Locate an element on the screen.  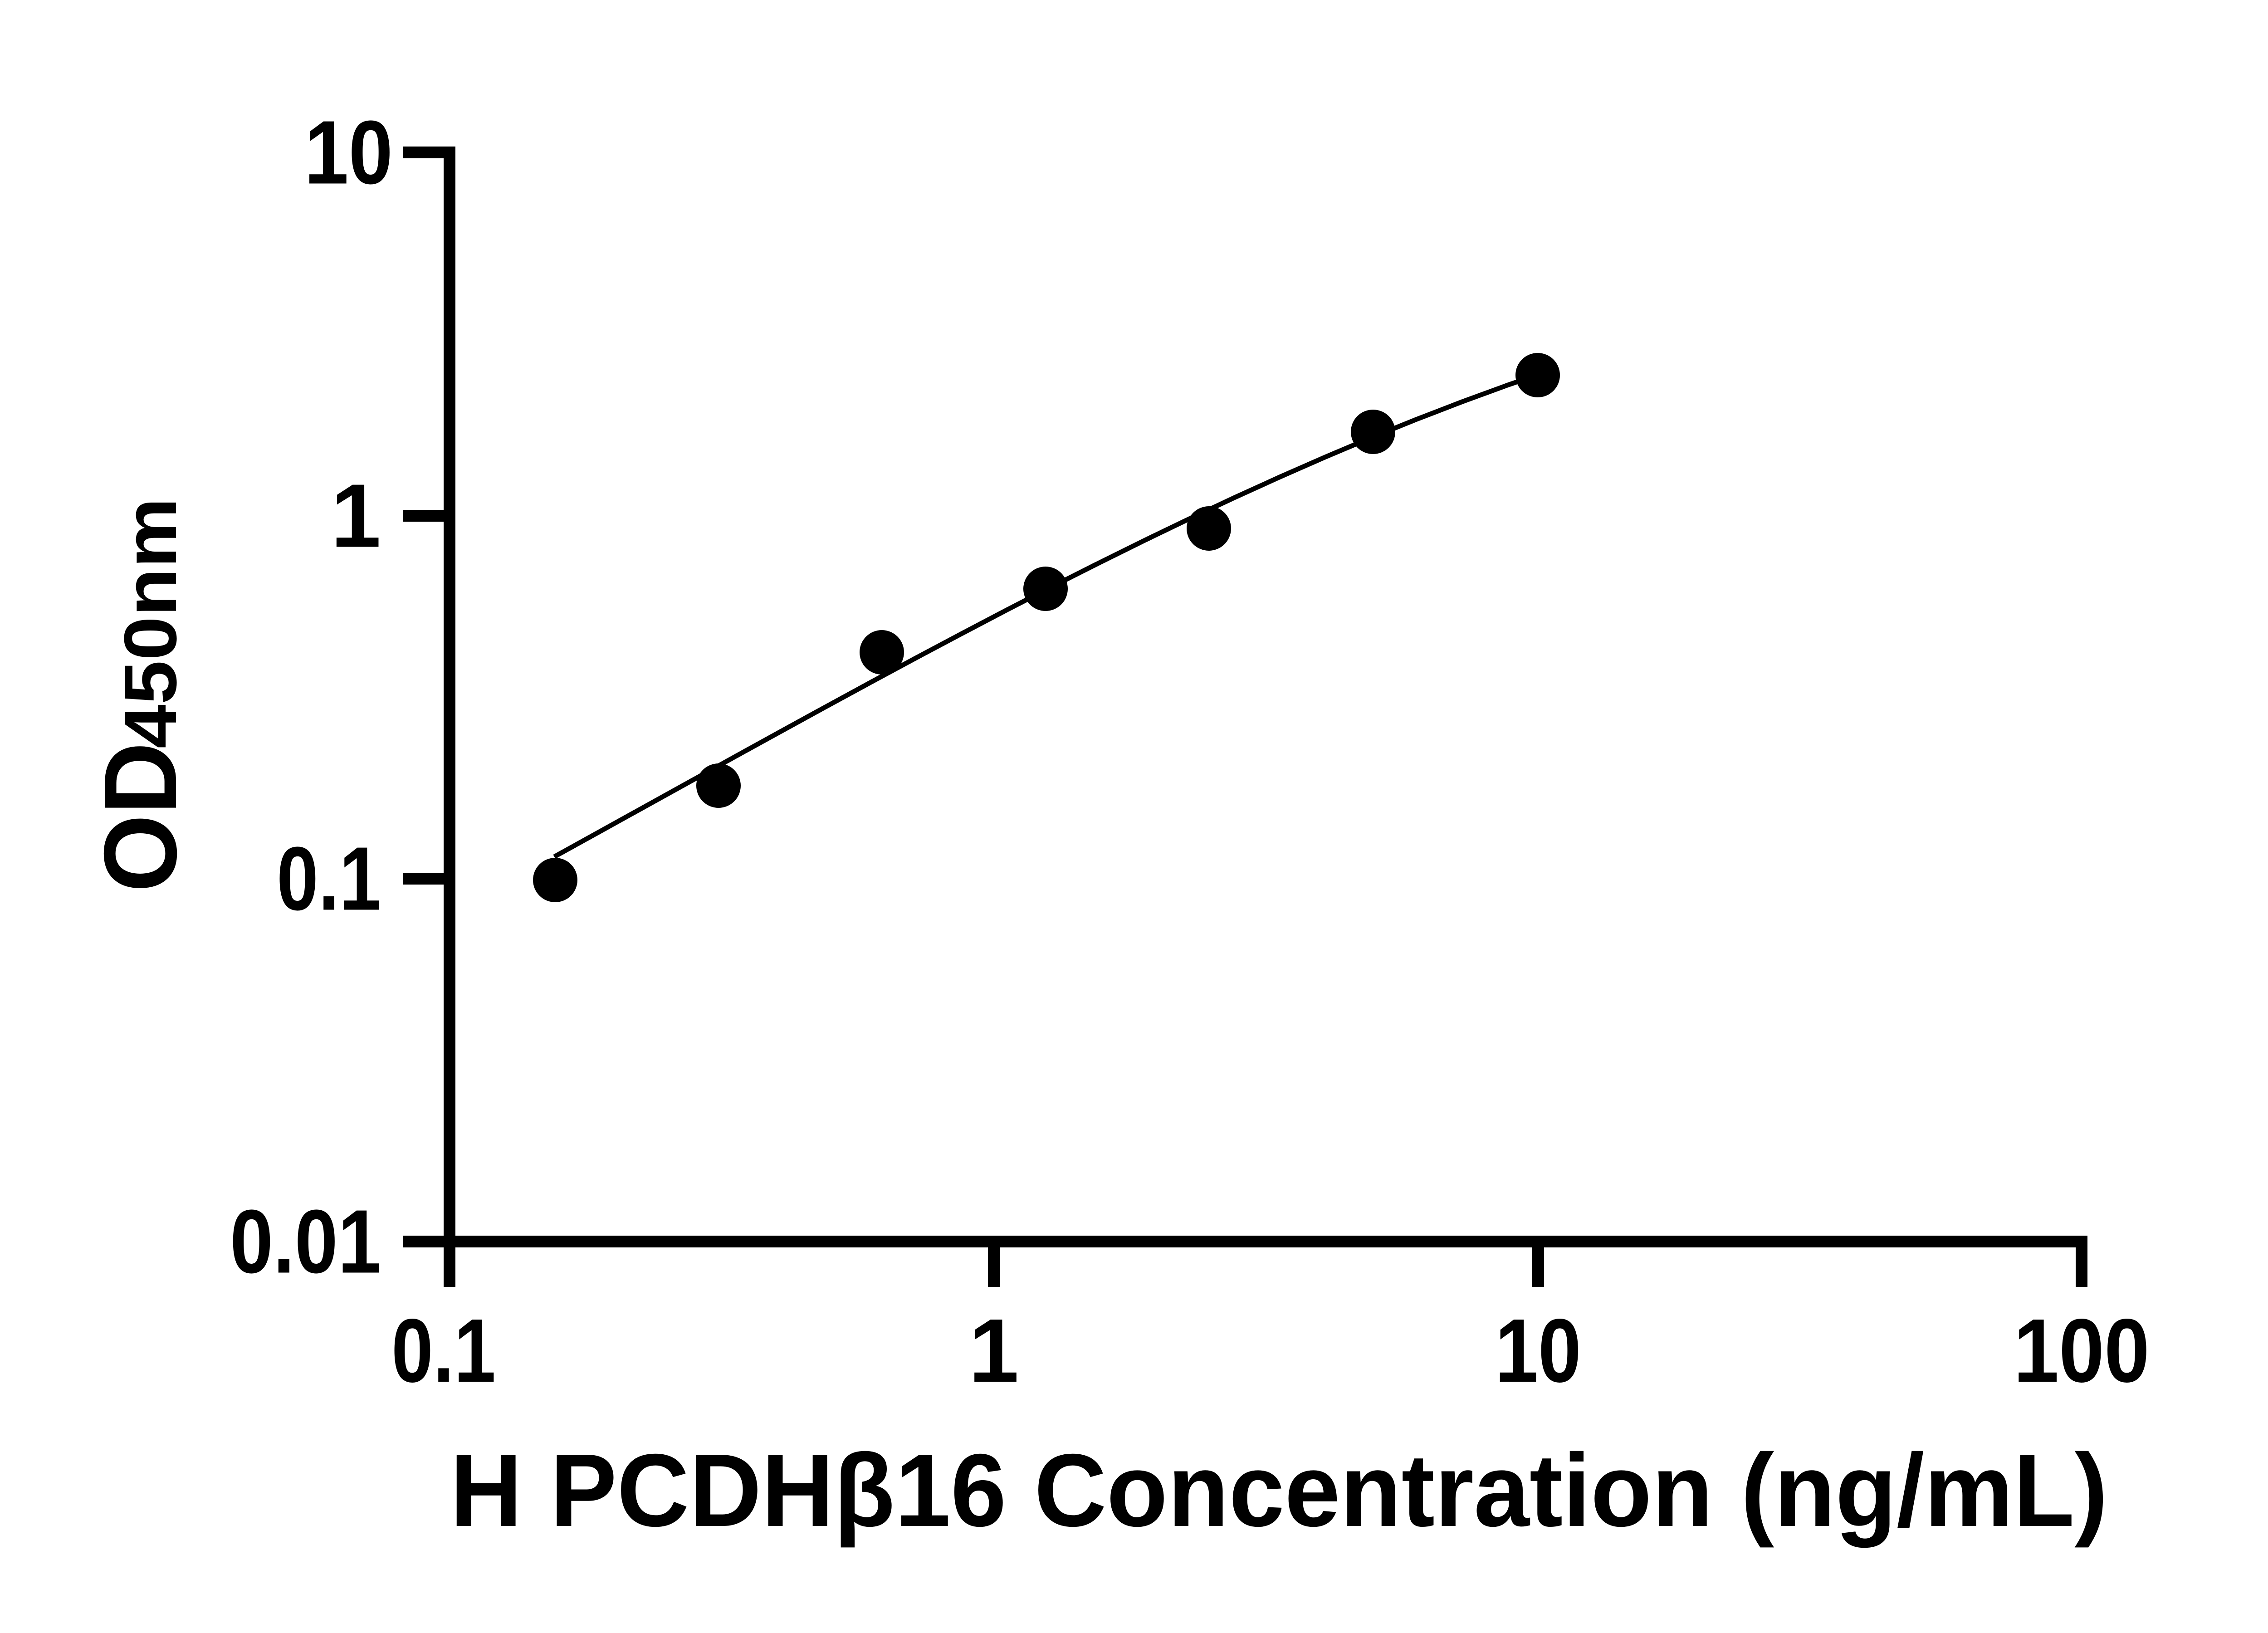
svg-text: 0.01 is located at coordinates (305, 1242).